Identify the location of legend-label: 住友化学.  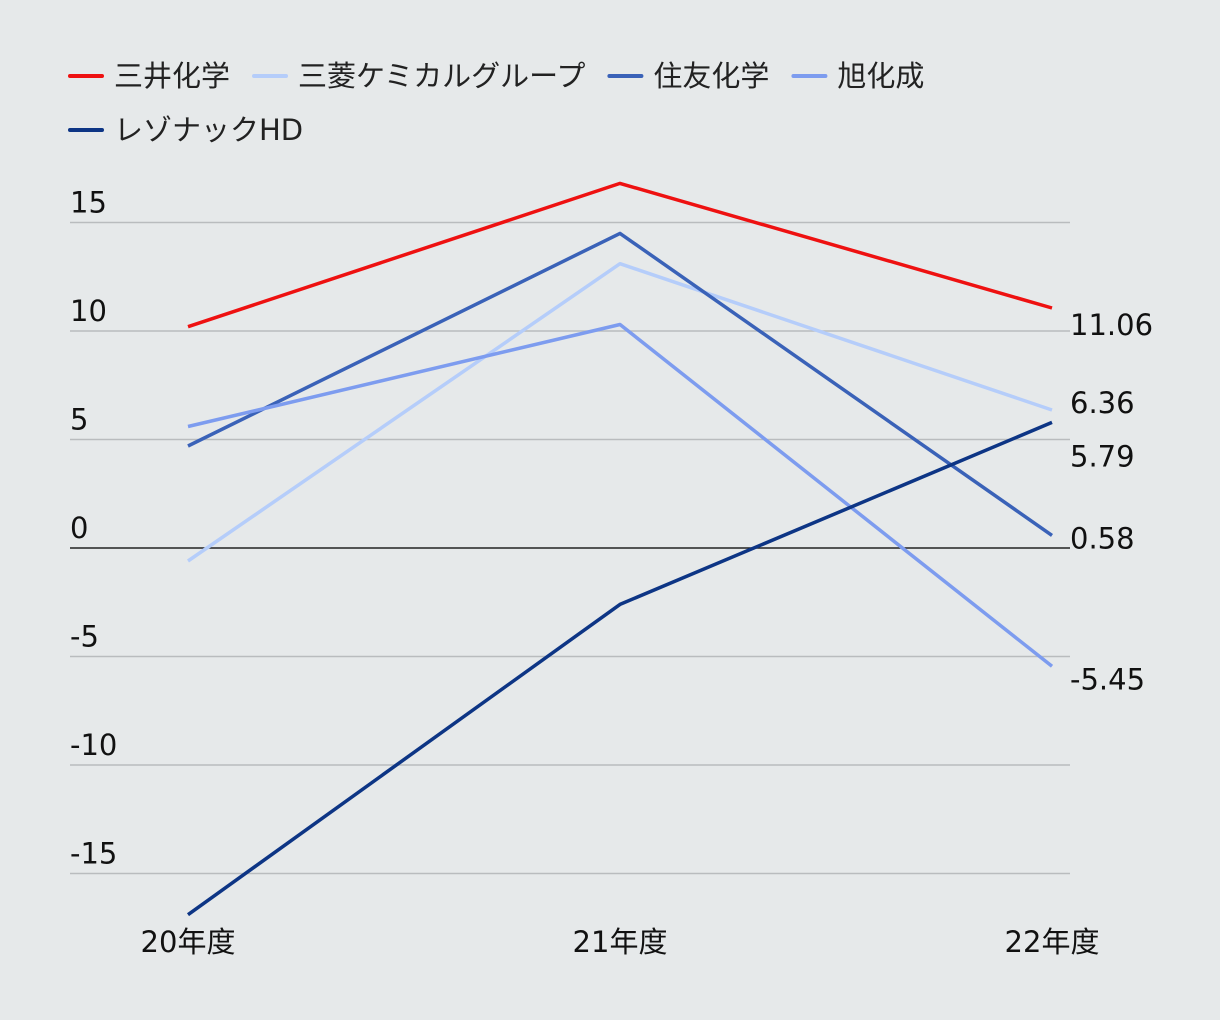
(711, 76).